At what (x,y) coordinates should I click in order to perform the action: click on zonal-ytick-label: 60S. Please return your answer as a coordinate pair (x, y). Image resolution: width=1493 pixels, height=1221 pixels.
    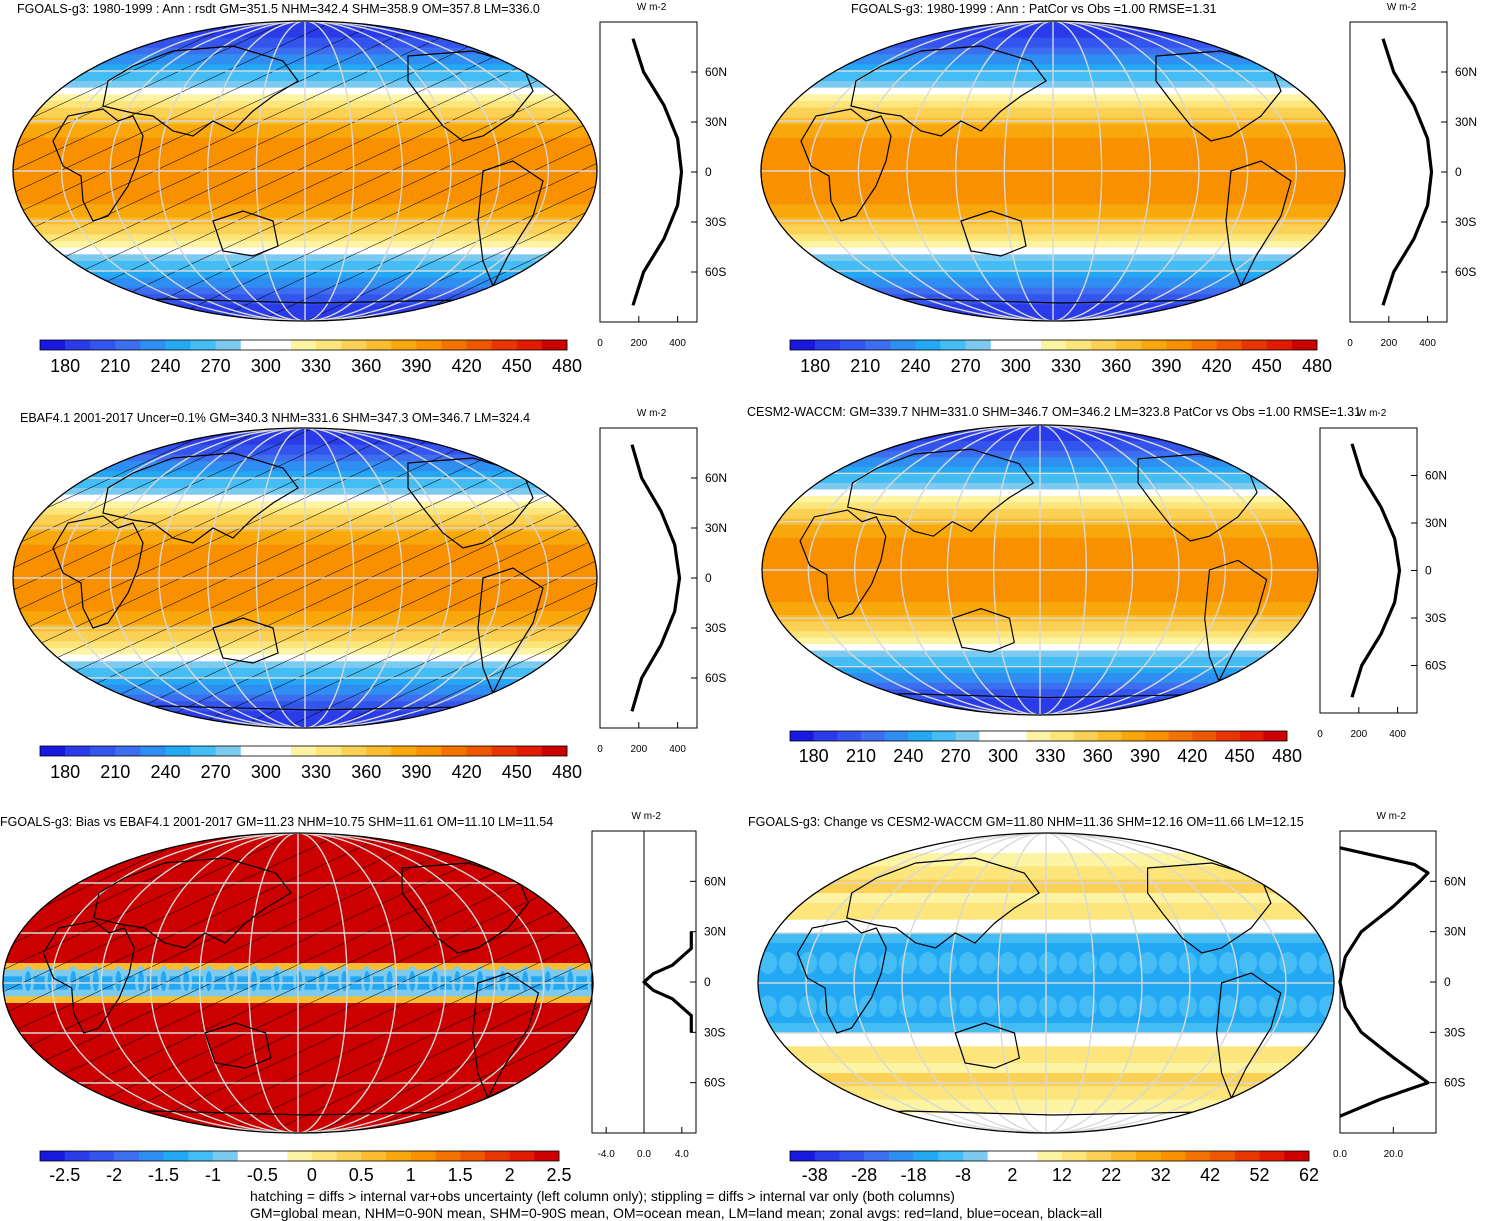
    Looking at the image, I should click on (1454, 1083).